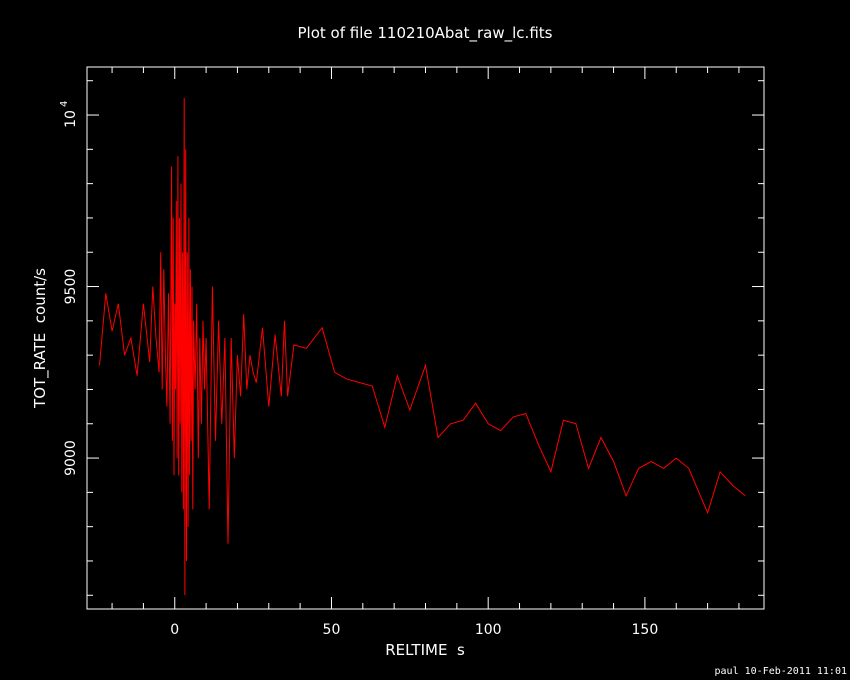  Describe the element at coordinates (40, 338) in the screenshot. I see `y-axis-label: TOT_RATE count/s` at that location.